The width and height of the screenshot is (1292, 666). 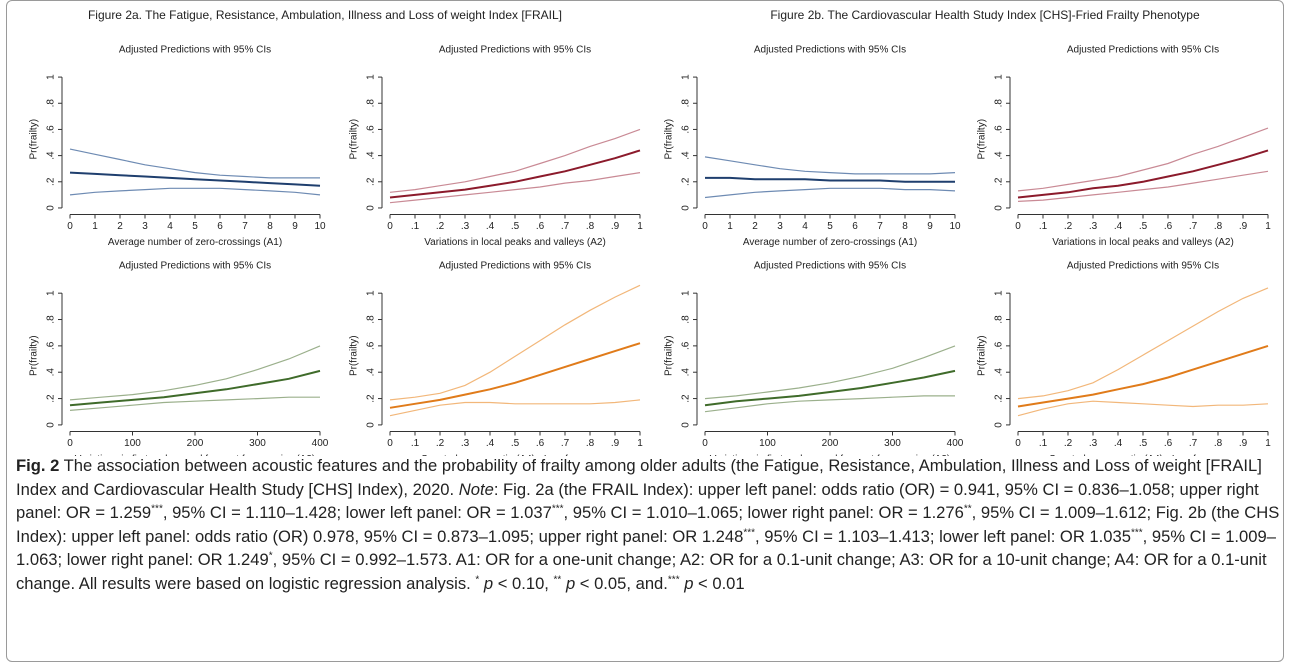 What do you see at coordinates (621, 583) in the screenshot?
I see `caption-text: < 0.05, and.` at bounding box center [621, 583].